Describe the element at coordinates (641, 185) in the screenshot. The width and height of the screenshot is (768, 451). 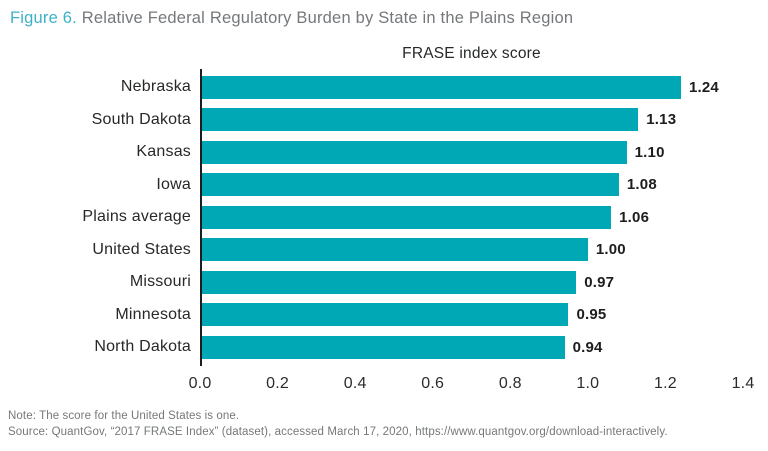
I see `value-label: 1.08` at that location.